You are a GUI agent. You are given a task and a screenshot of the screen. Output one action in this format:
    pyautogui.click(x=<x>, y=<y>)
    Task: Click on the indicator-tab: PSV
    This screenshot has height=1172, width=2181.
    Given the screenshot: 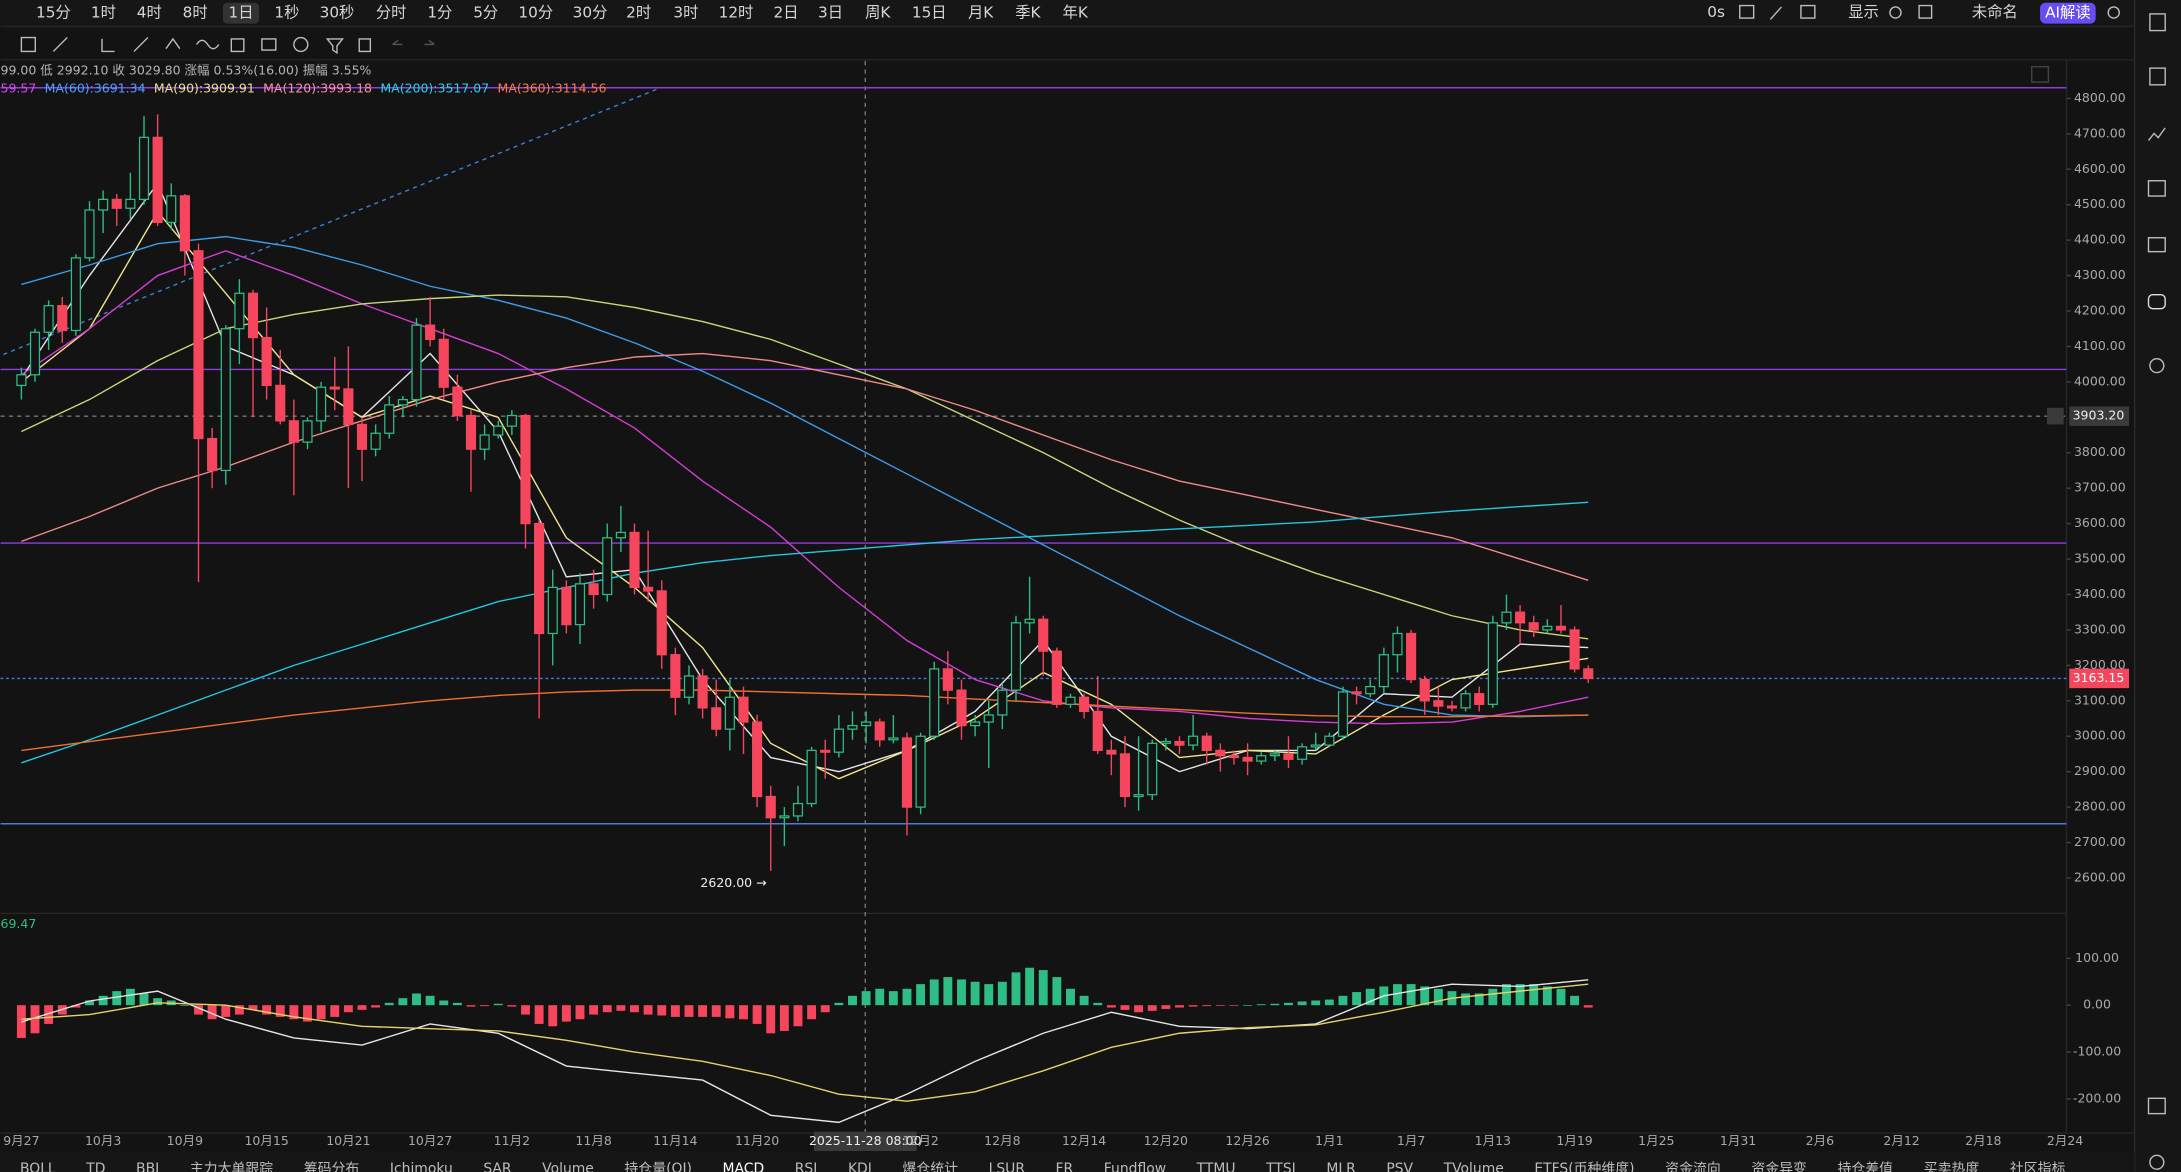 What is the action you would take?
    pyautogui.click(x=1399, y=1166)
    